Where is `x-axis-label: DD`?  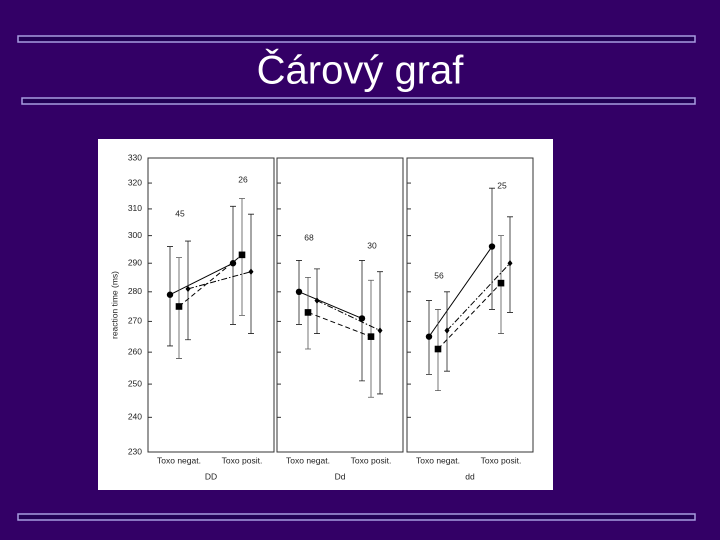 x-axis-label: DD is located at coordinates (211, 476).